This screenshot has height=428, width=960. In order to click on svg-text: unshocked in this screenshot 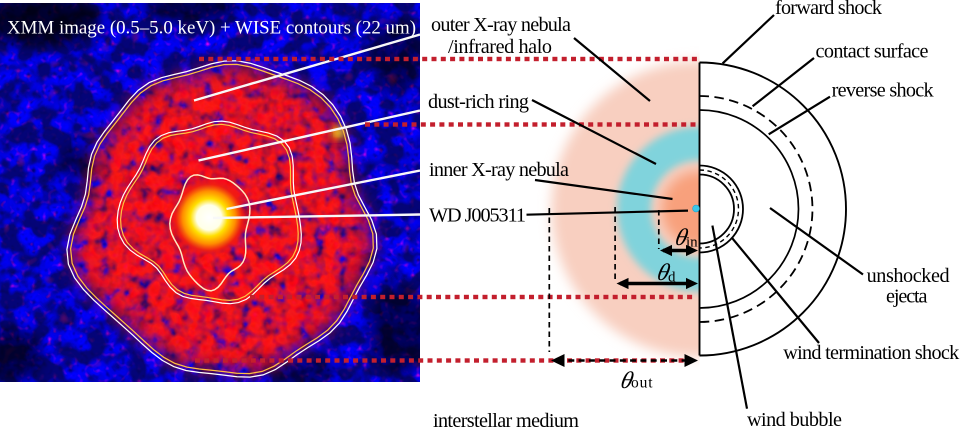, I will do `click(908, 276)`.